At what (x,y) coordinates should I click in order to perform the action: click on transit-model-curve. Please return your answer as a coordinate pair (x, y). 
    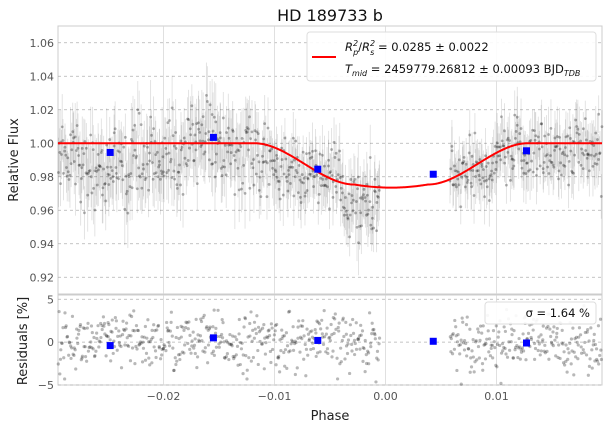
    Looking at the image, I should click on (330, 165).